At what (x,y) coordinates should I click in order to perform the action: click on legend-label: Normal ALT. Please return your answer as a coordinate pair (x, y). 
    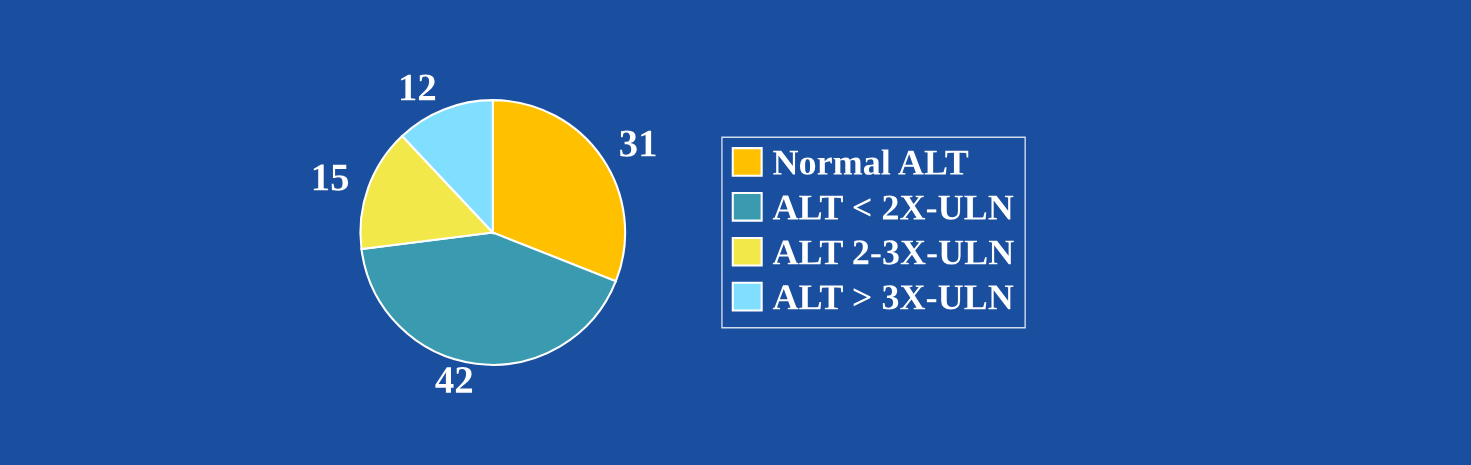
    Looking at the image, I should click on (871, 162).